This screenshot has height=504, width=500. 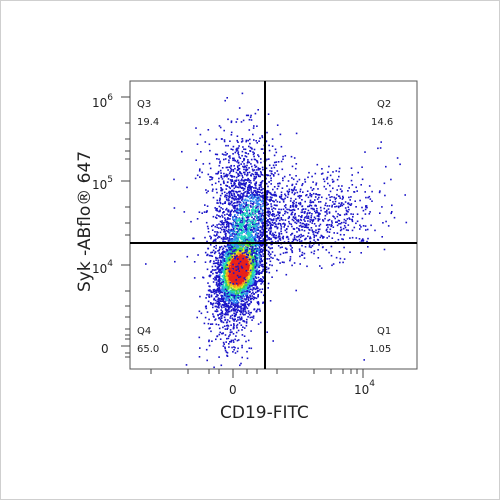 I want to click on y-tick-1e4: 10⁴, so click(x=102, y=267).